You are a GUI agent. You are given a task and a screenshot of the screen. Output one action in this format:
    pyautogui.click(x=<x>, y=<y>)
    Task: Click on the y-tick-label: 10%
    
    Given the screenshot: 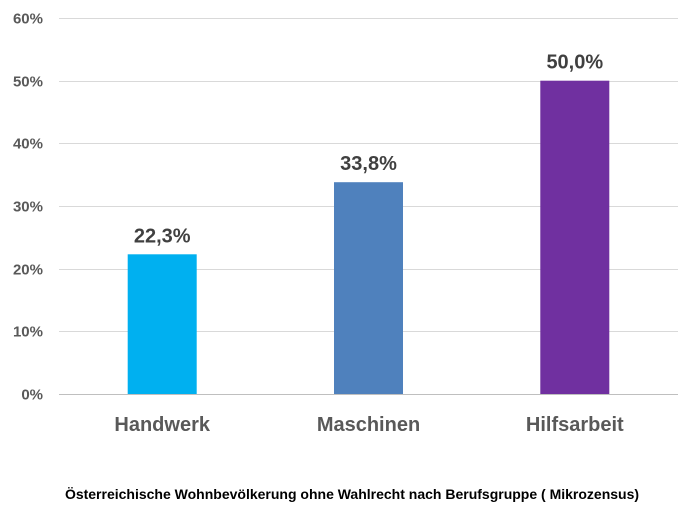 What is the action you would take?
    pyautogui.click(x=28, y=332)
    